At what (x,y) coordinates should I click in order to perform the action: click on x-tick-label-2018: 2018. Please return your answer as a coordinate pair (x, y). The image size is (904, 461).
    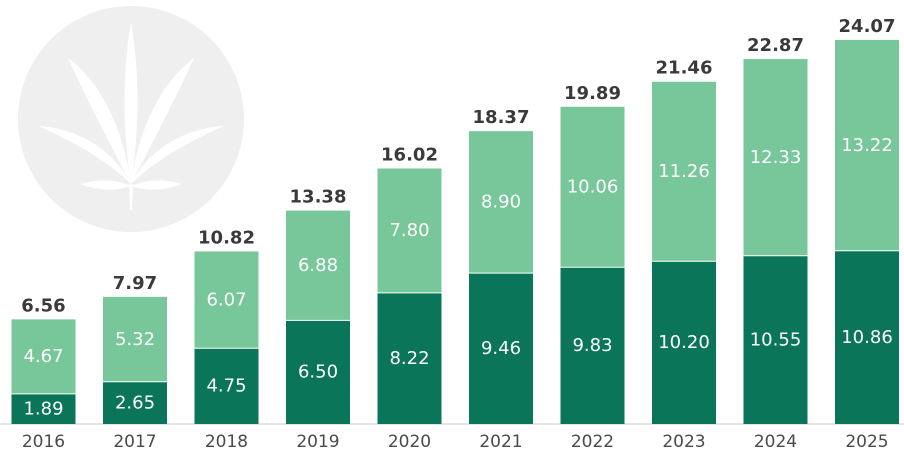
    Looking at the image, I should click on (226, 442).